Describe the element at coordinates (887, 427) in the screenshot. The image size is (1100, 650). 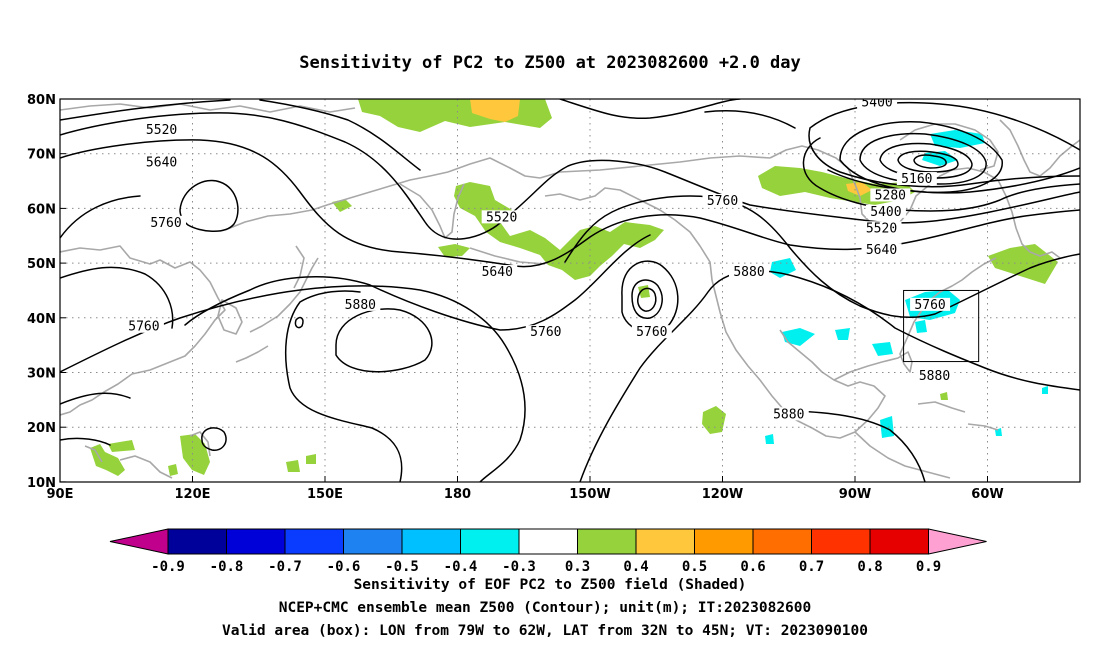
I see `shade-patch-caribbean-cyan` at that location.